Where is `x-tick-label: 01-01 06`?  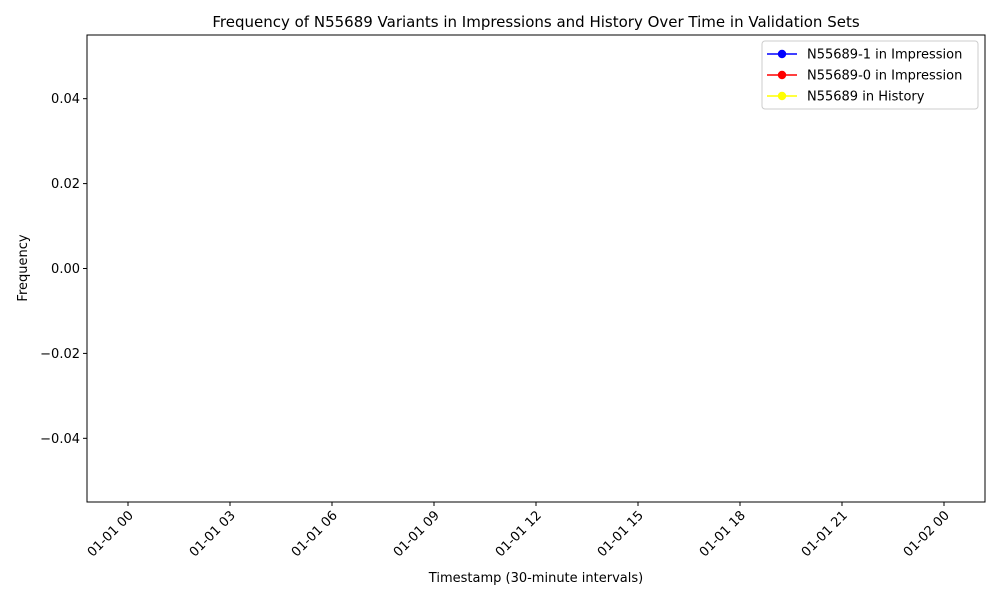
x-tick-label: 01-01 06 is located at coordinates (315, 534).